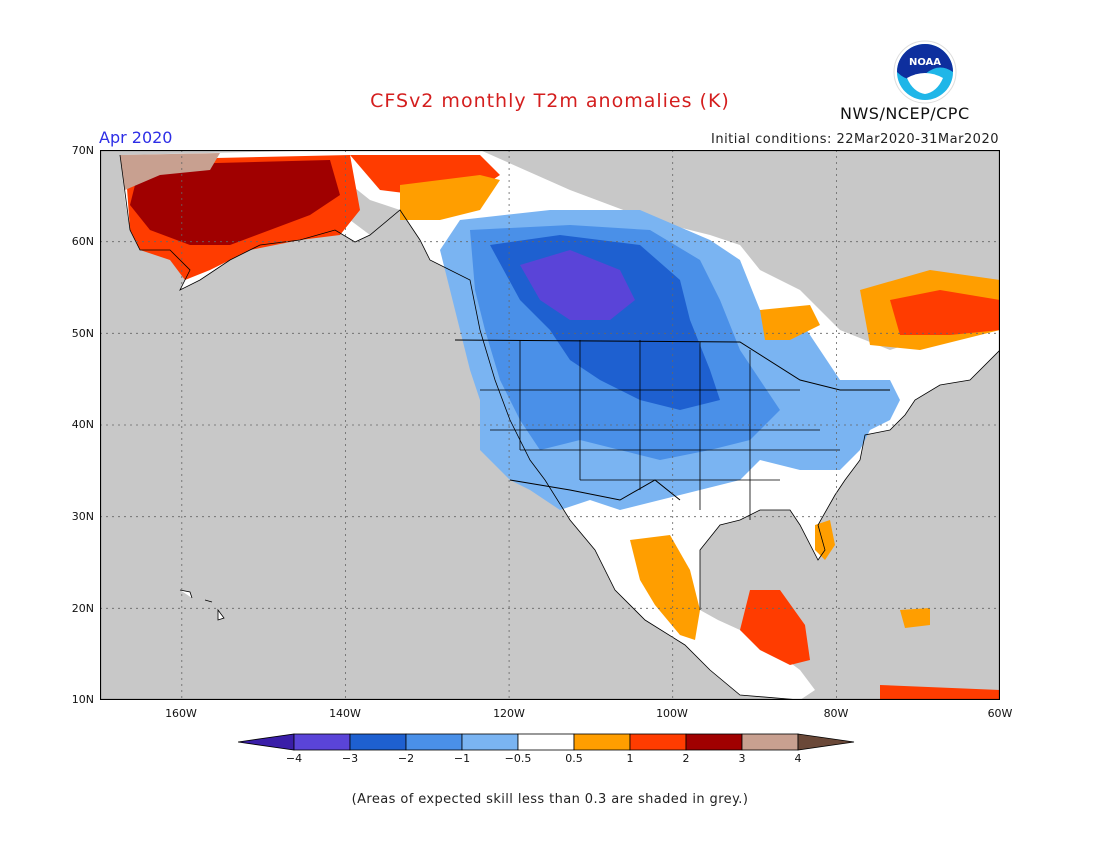 The width and height of the screenshot is (1100, 850). I want to click on anomaly-hudson-orange, so click(790, 322).